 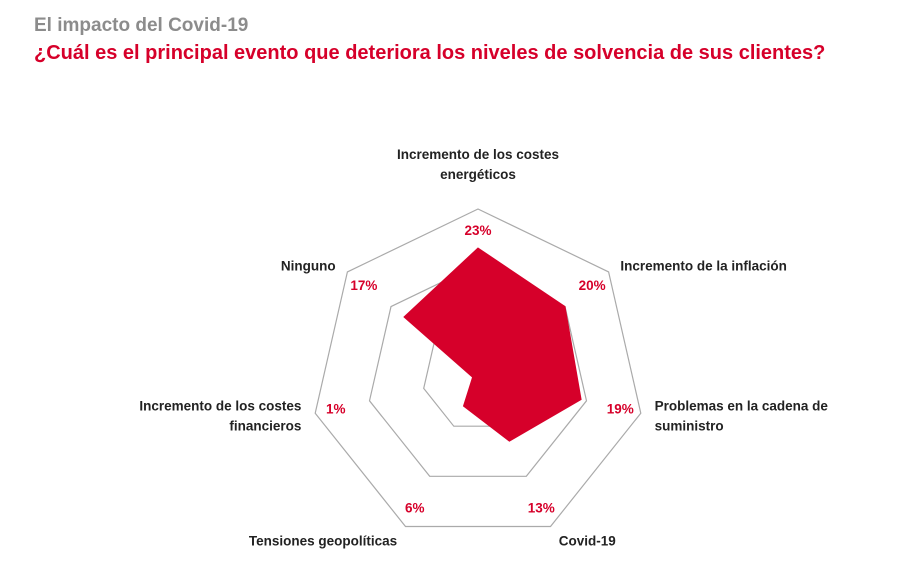 What do you see at coordinates (478, 164) in the screenshot?
I see `category-label: Incremento de los costes energéticos` at bounding box center [478, 164].